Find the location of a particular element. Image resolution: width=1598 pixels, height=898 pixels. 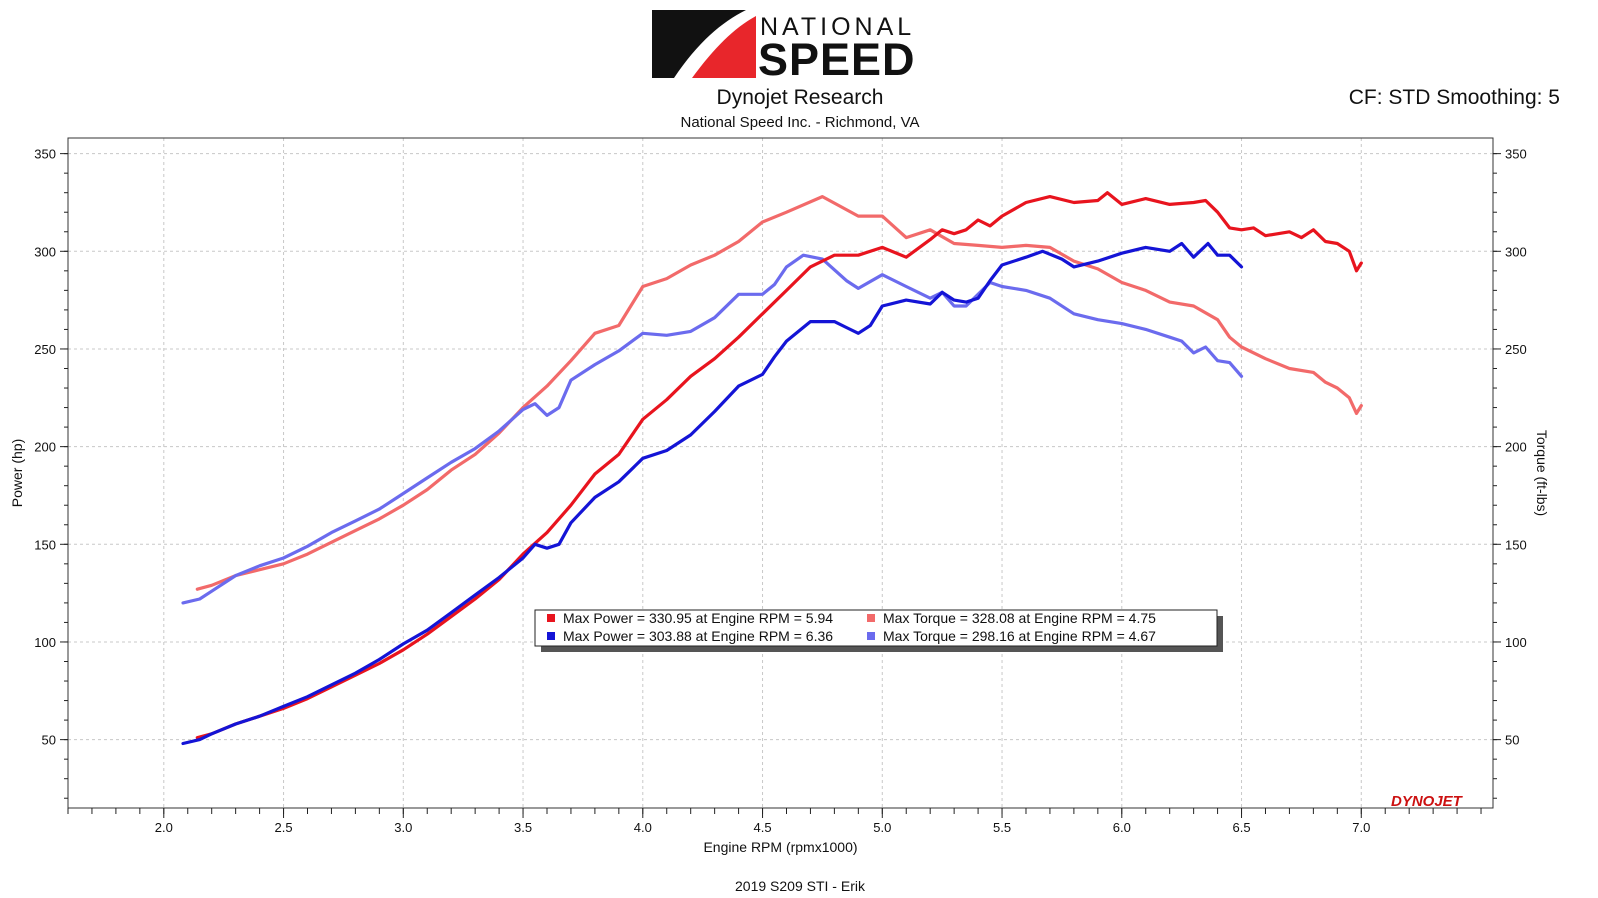

correction-settings: CF: STD Smoothing: 5 is located at coordinates (1454, 97).